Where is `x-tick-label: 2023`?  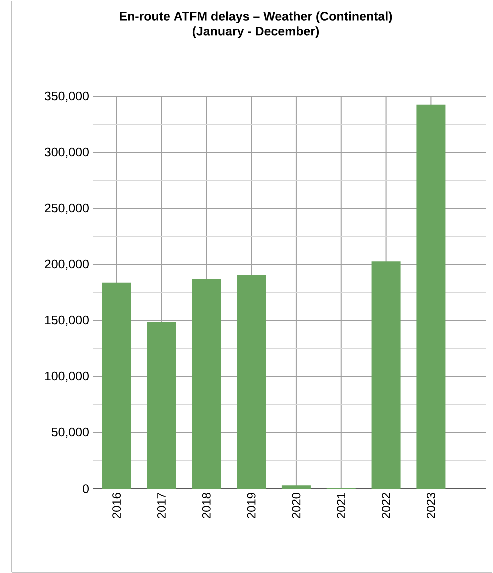
x-tick-label: 2023 is located at coordinates (431, 506).